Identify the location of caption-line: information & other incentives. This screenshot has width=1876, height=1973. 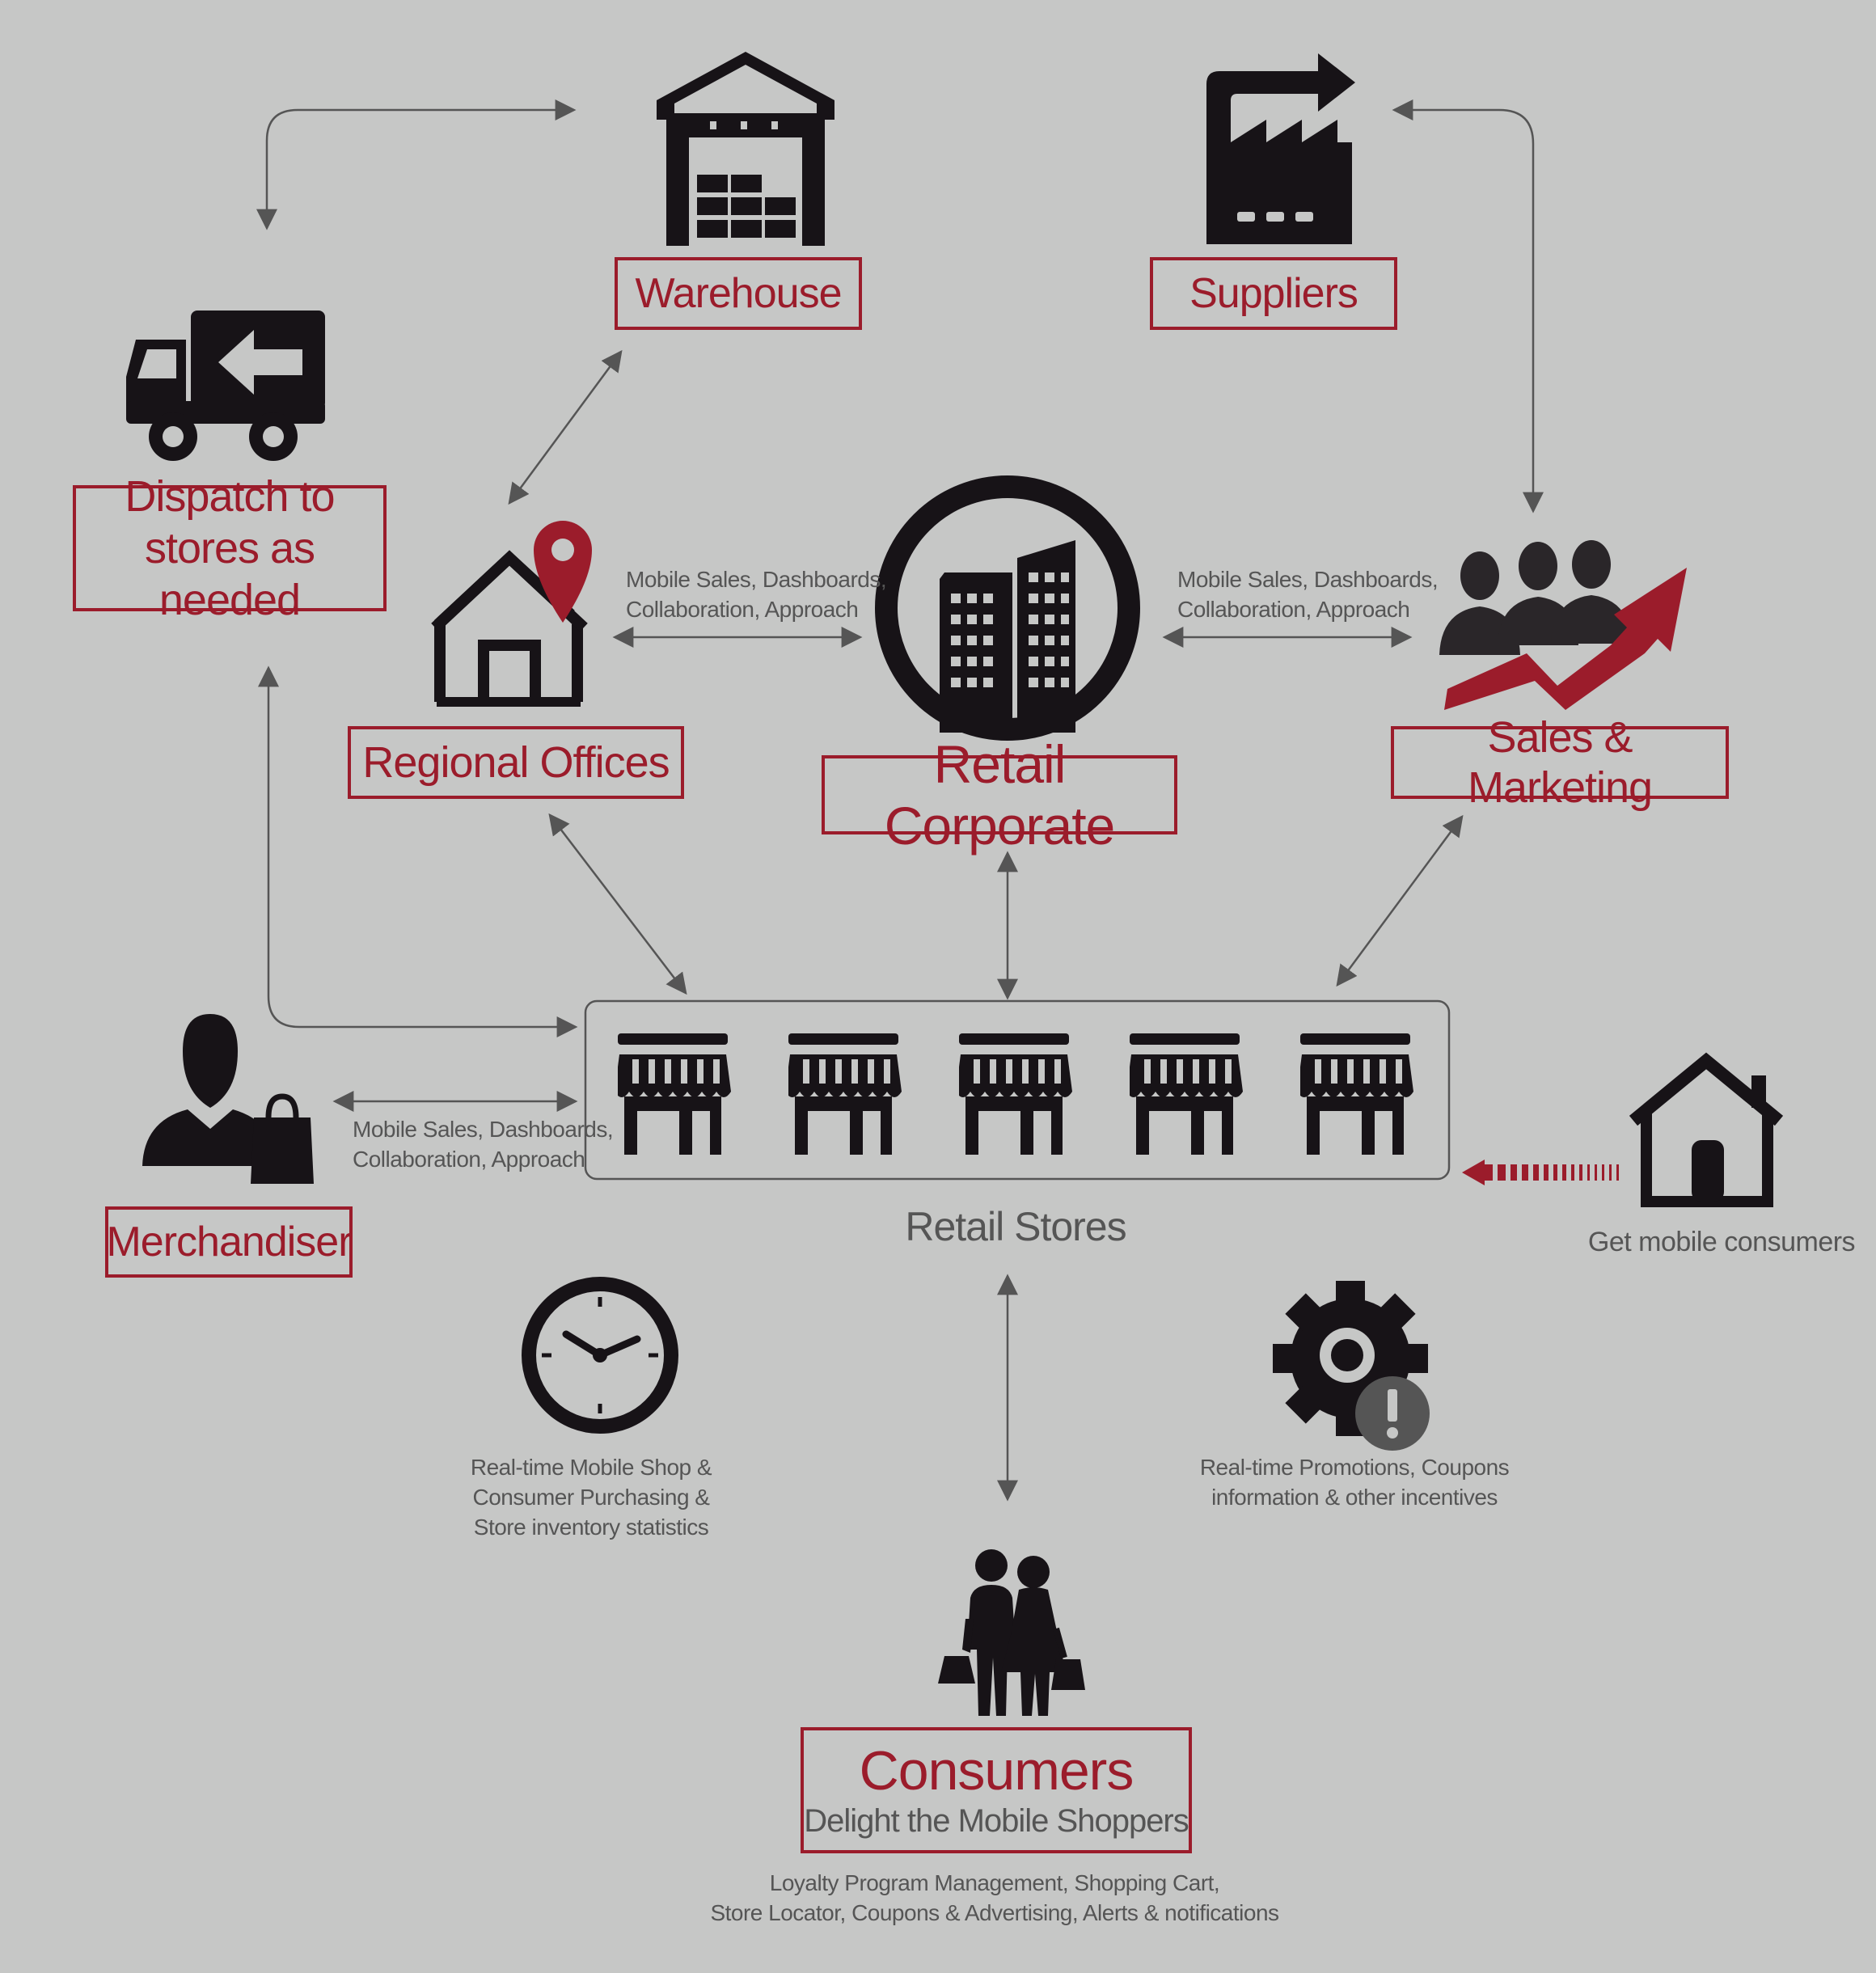
(1354, 1498).